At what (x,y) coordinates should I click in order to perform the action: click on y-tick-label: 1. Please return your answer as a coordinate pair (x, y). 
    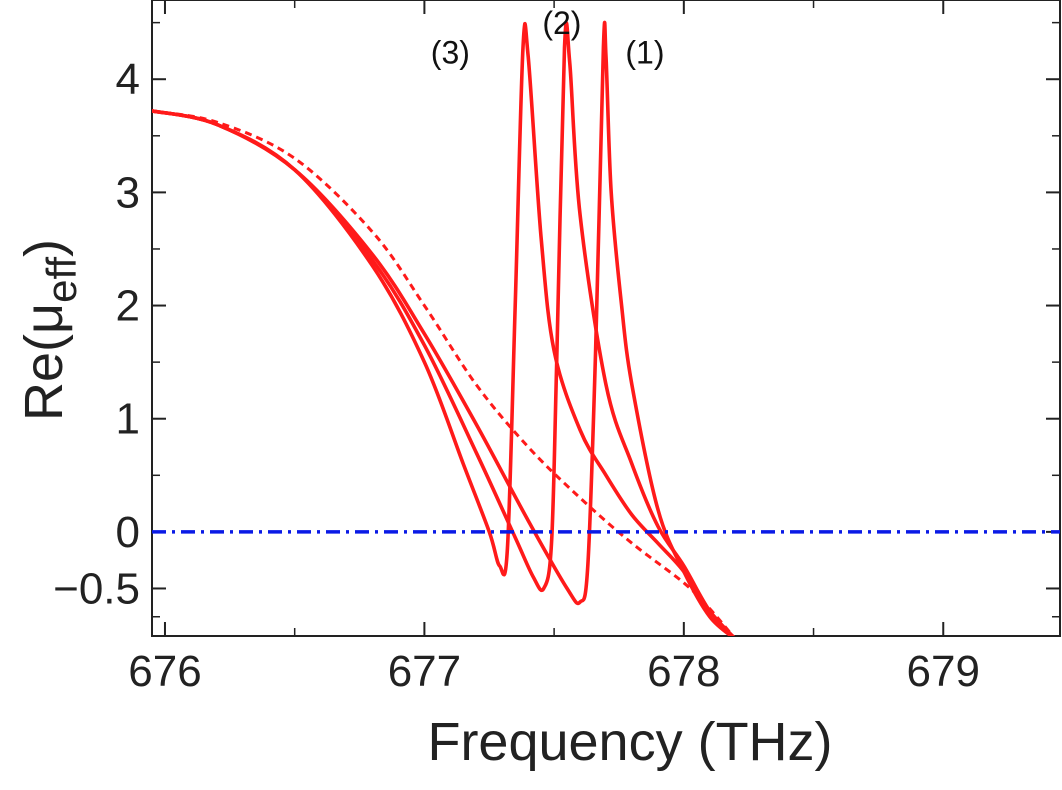
    Looking at the image, I should click on (128, 419).